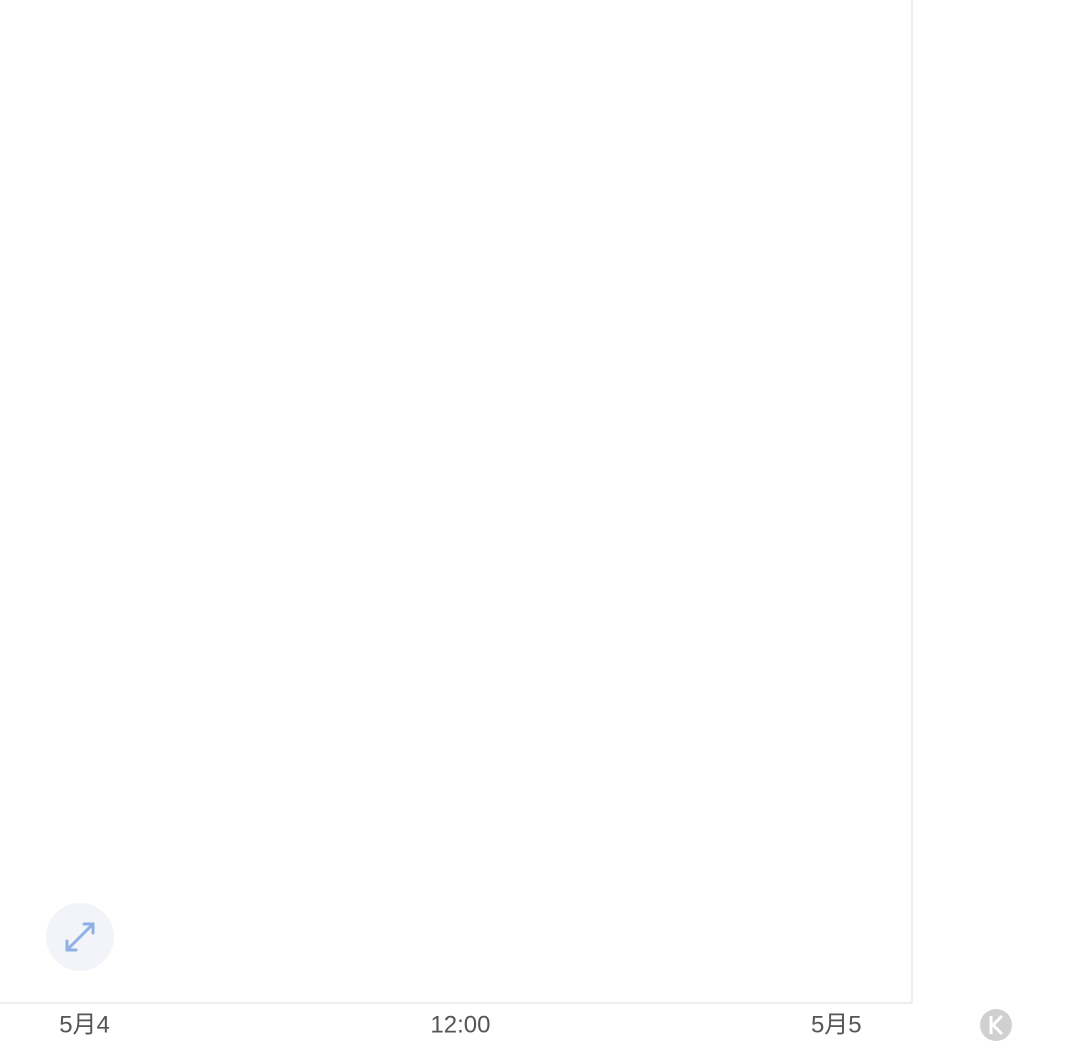  Describe the element at coordinates (84, 1024) in the screenshot. I see `x-tick-label: 5月4` at that location.